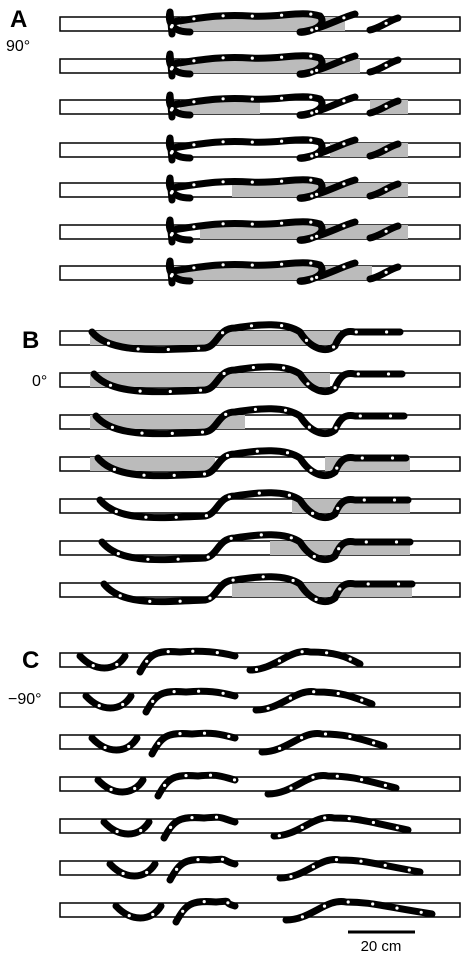 Image resolution: width=462 pixels, height=957 pixels. What do you see at coordinates (18, 46) in the screenshot?
I see `angle-label: 90°` at bounding box center [18, 46].